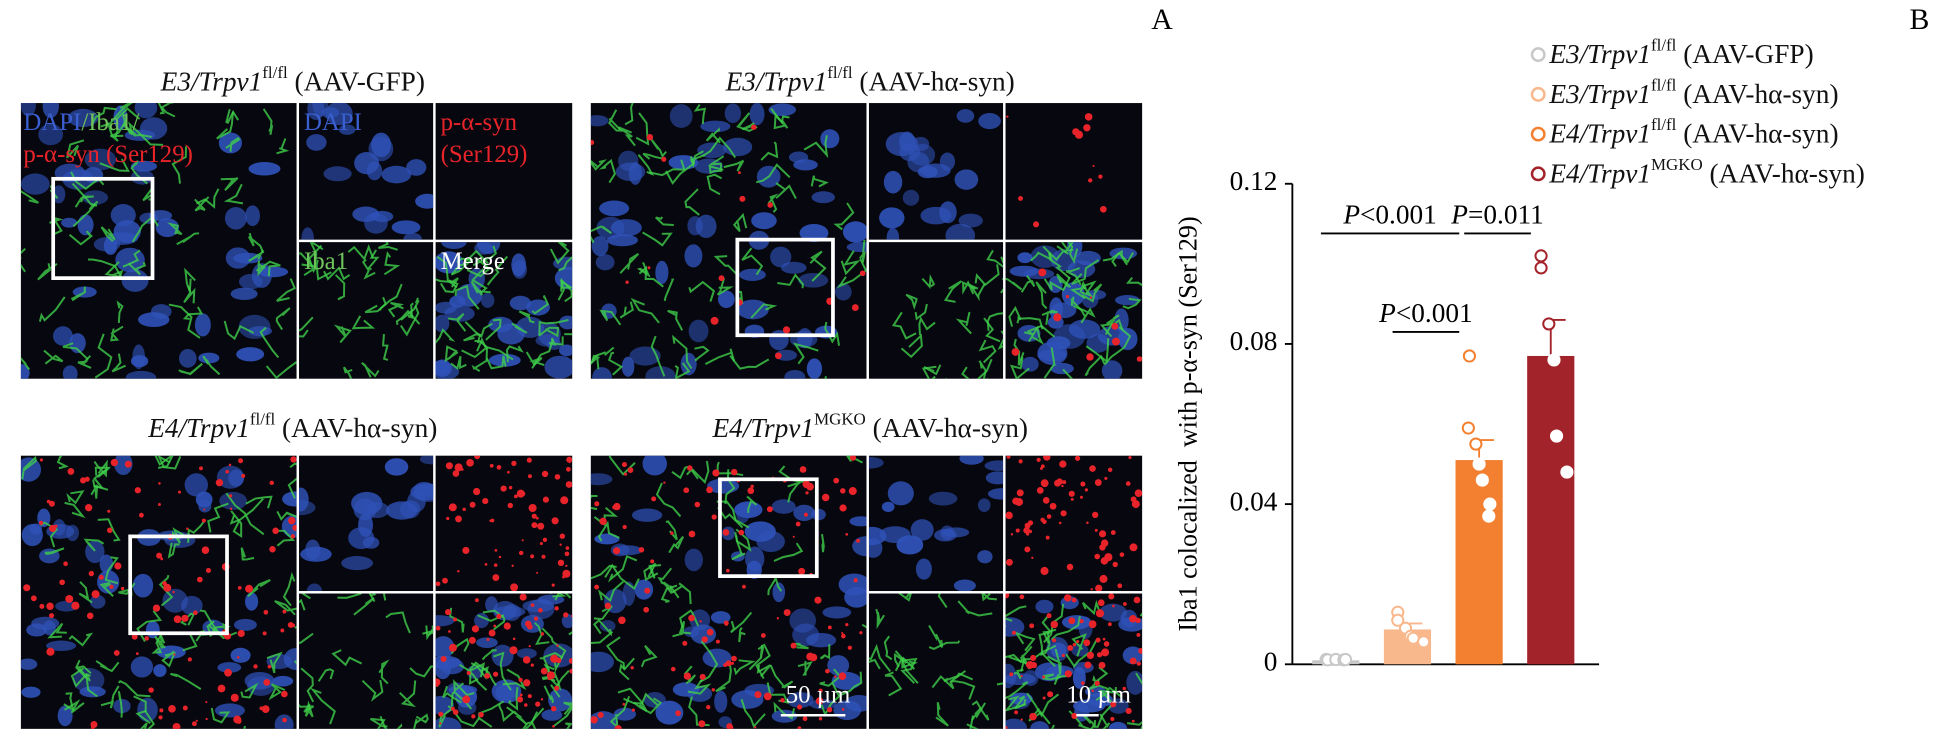 This screenshot has height=745, width=1949. I want to click on inset-box, so click(785, 287).